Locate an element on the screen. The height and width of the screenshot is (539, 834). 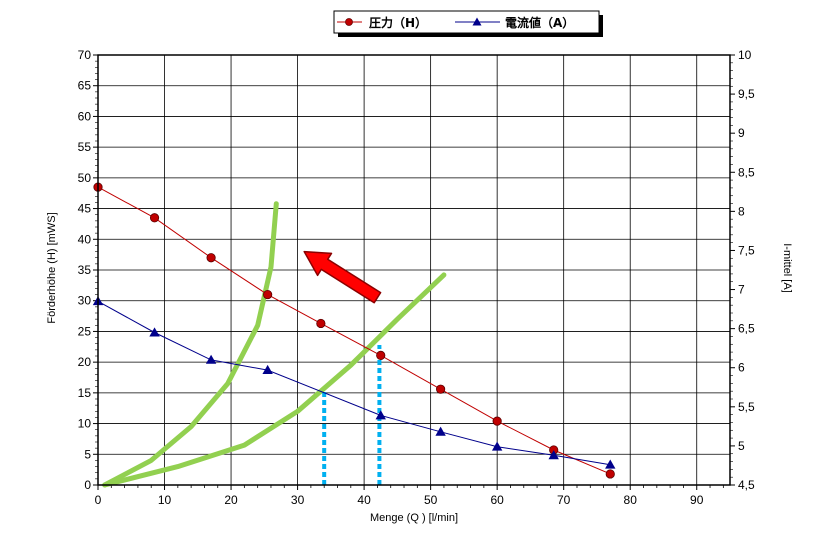
y2-axis-ticks: 4,5 5 5,5 6 6,5 7 7,5 8 8,5 9 9,5 10 is located at coordinates (742, 270).